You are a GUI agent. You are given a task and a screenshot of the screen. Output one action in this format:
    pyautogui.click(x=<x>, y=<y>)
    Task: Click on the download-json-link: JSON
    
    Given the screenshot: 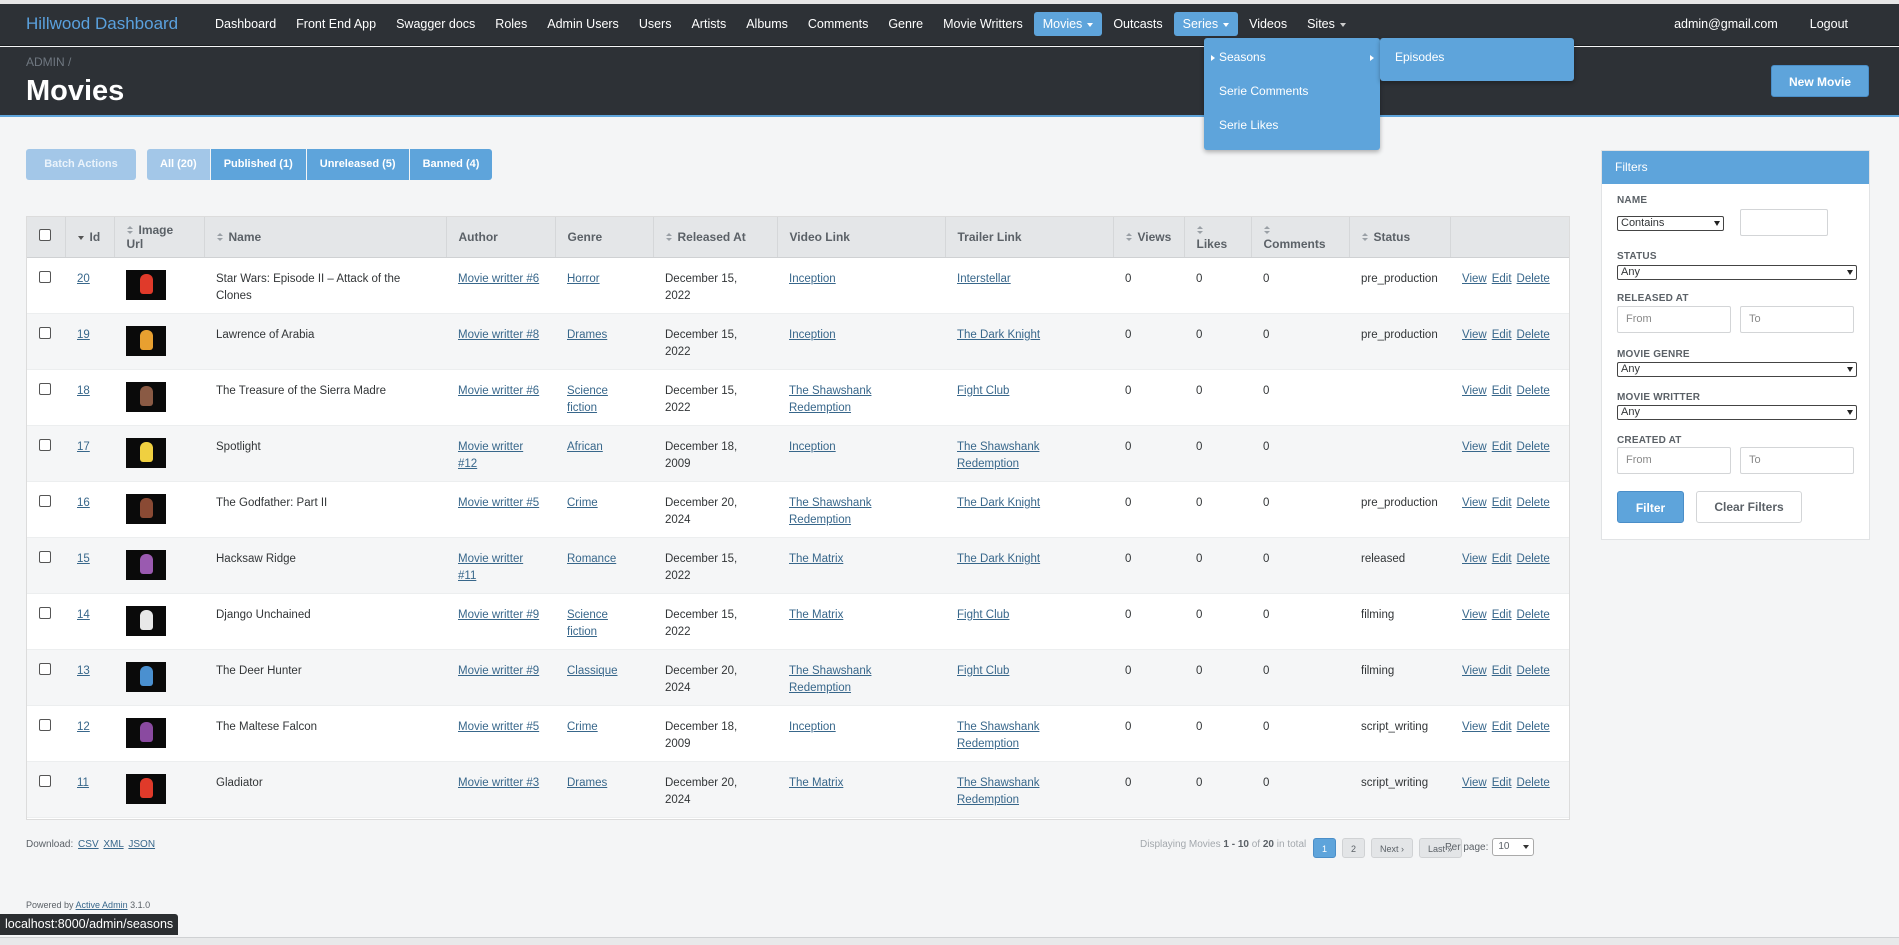 What is the action you would take?
    pyautogui.click(x=142, y=844)
    